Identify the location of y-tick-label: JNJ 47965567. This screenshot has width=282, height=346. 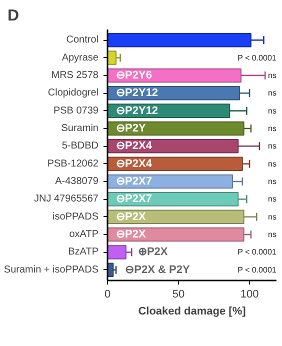
(66, 199).